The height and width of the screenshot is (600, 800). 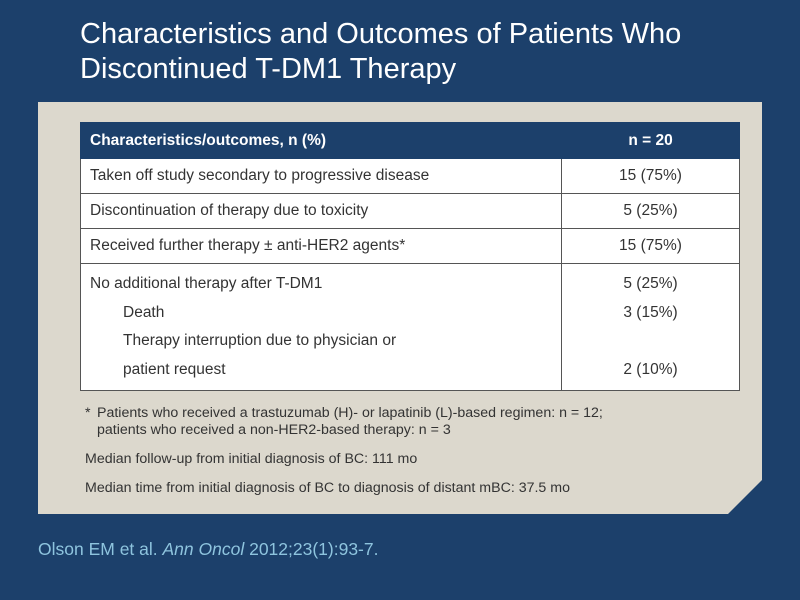 What do you see at coordinates (260, 340) in the screenshot?
I see `sub-label-interruption-line1: Therapy interruption due to physician or` at bounding box center [260, 340].